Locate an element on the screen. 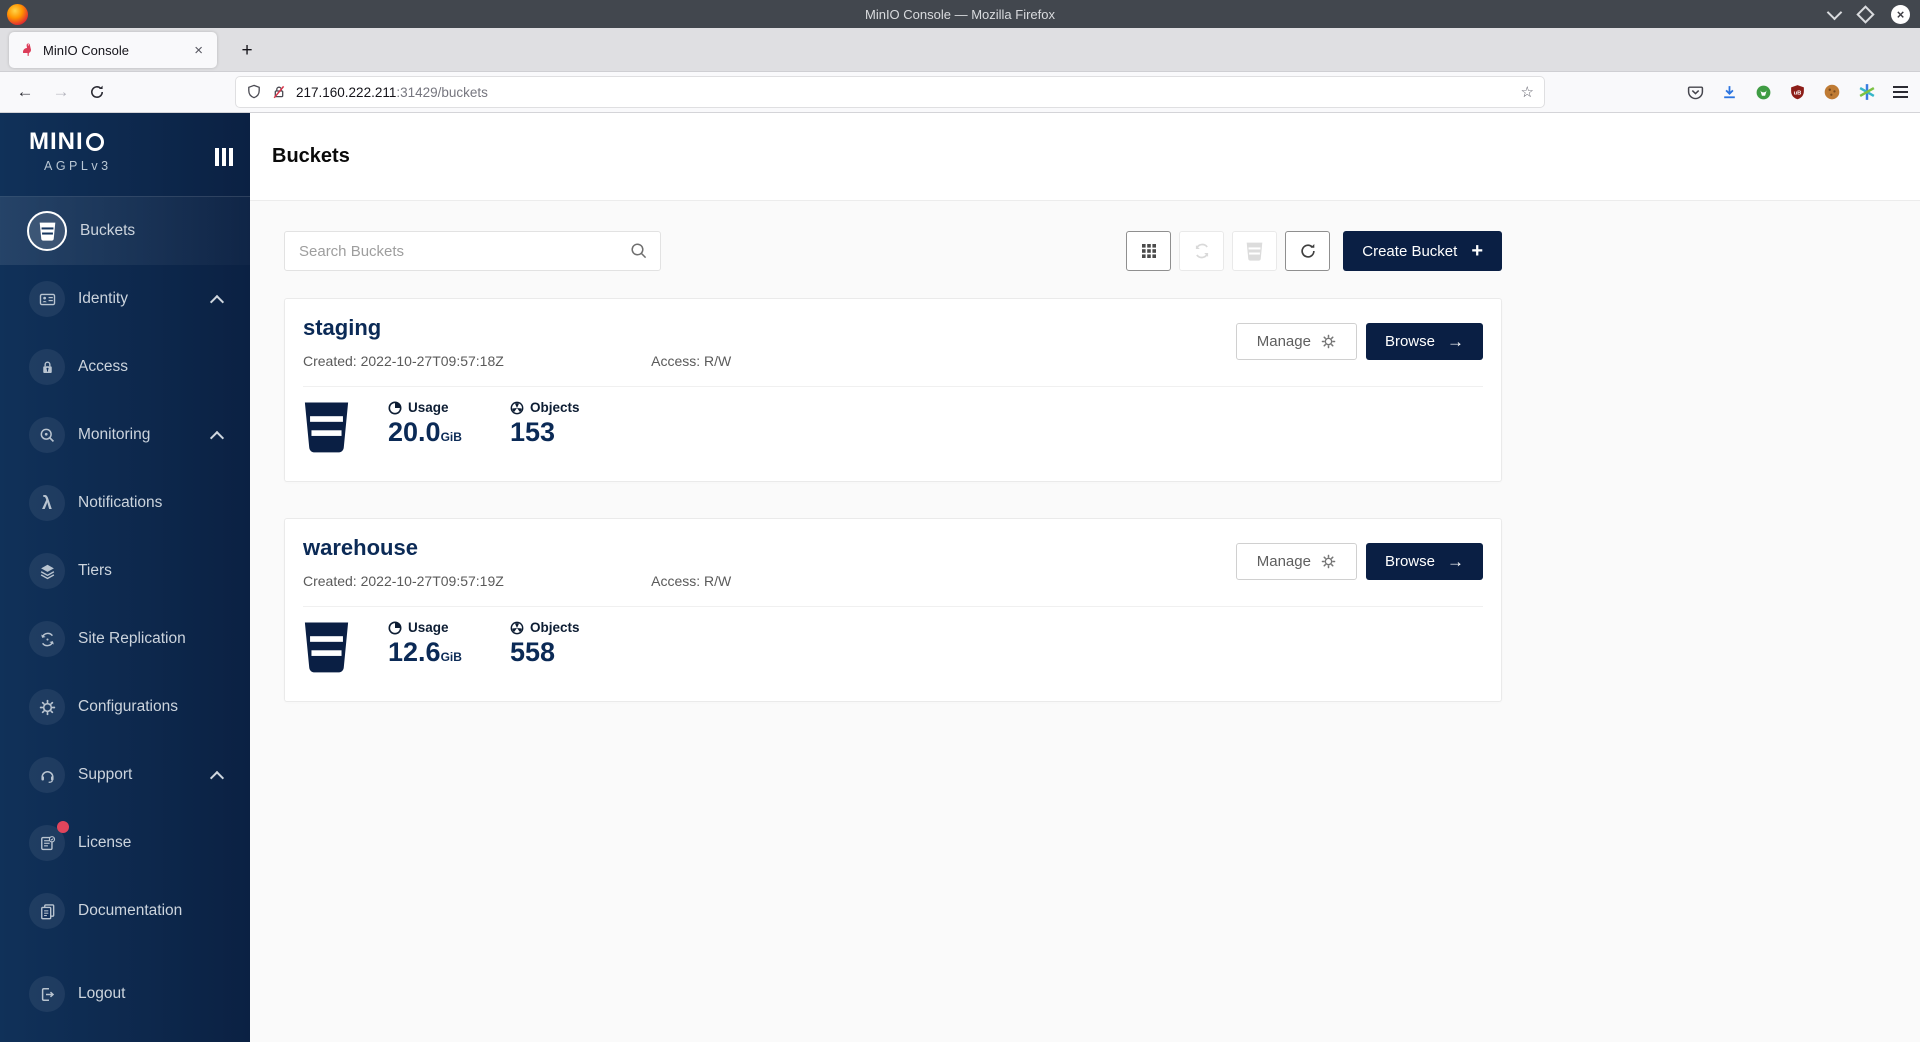 This screenshot has height=1042, width=1920. sidebar-item-site-replication: Site Replication is located at coordinates (125, 639).